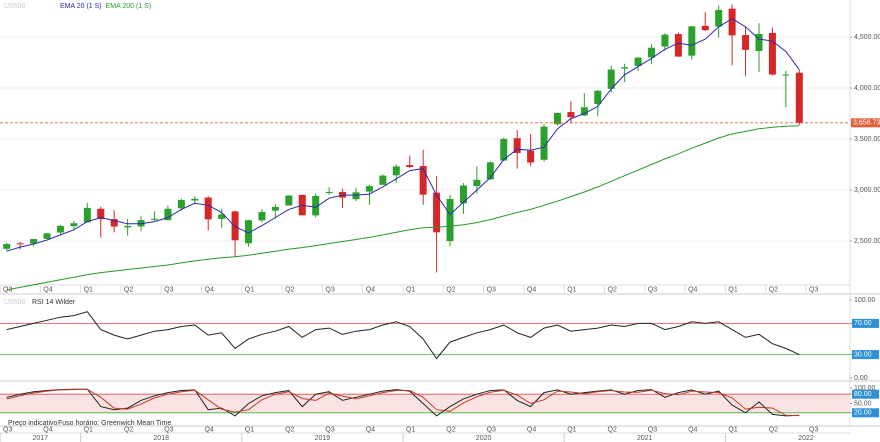 The image size is (880, 442). I want to click on indicator-line, so click(403, 402).